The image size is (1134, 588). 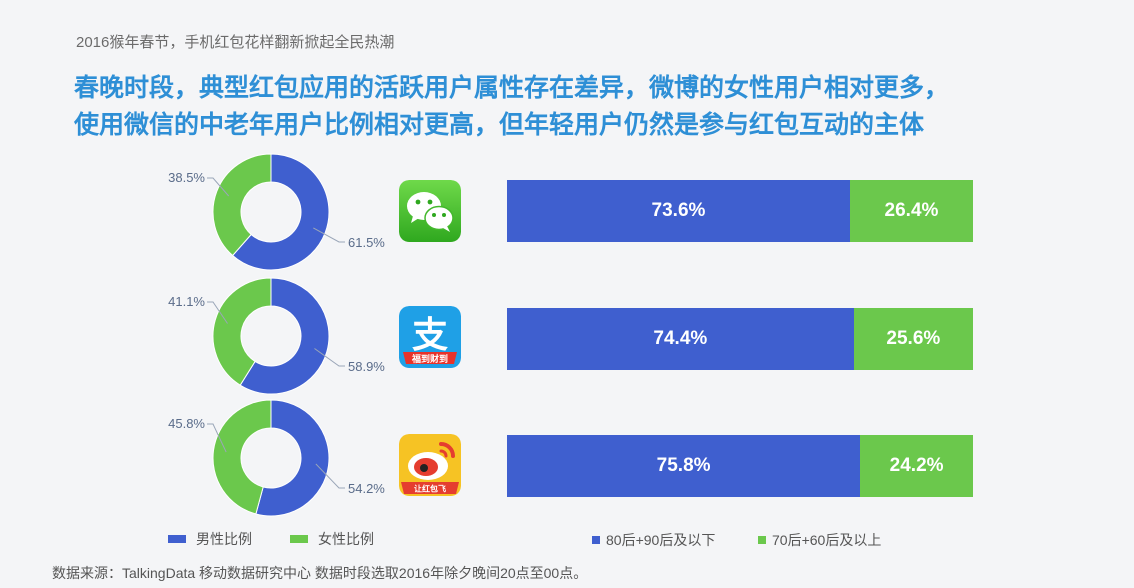 What do you see at coordinates (366, 488) in the screenshot?
I see `donut-label-male: 54.2%` at bounding box center [366, 488].